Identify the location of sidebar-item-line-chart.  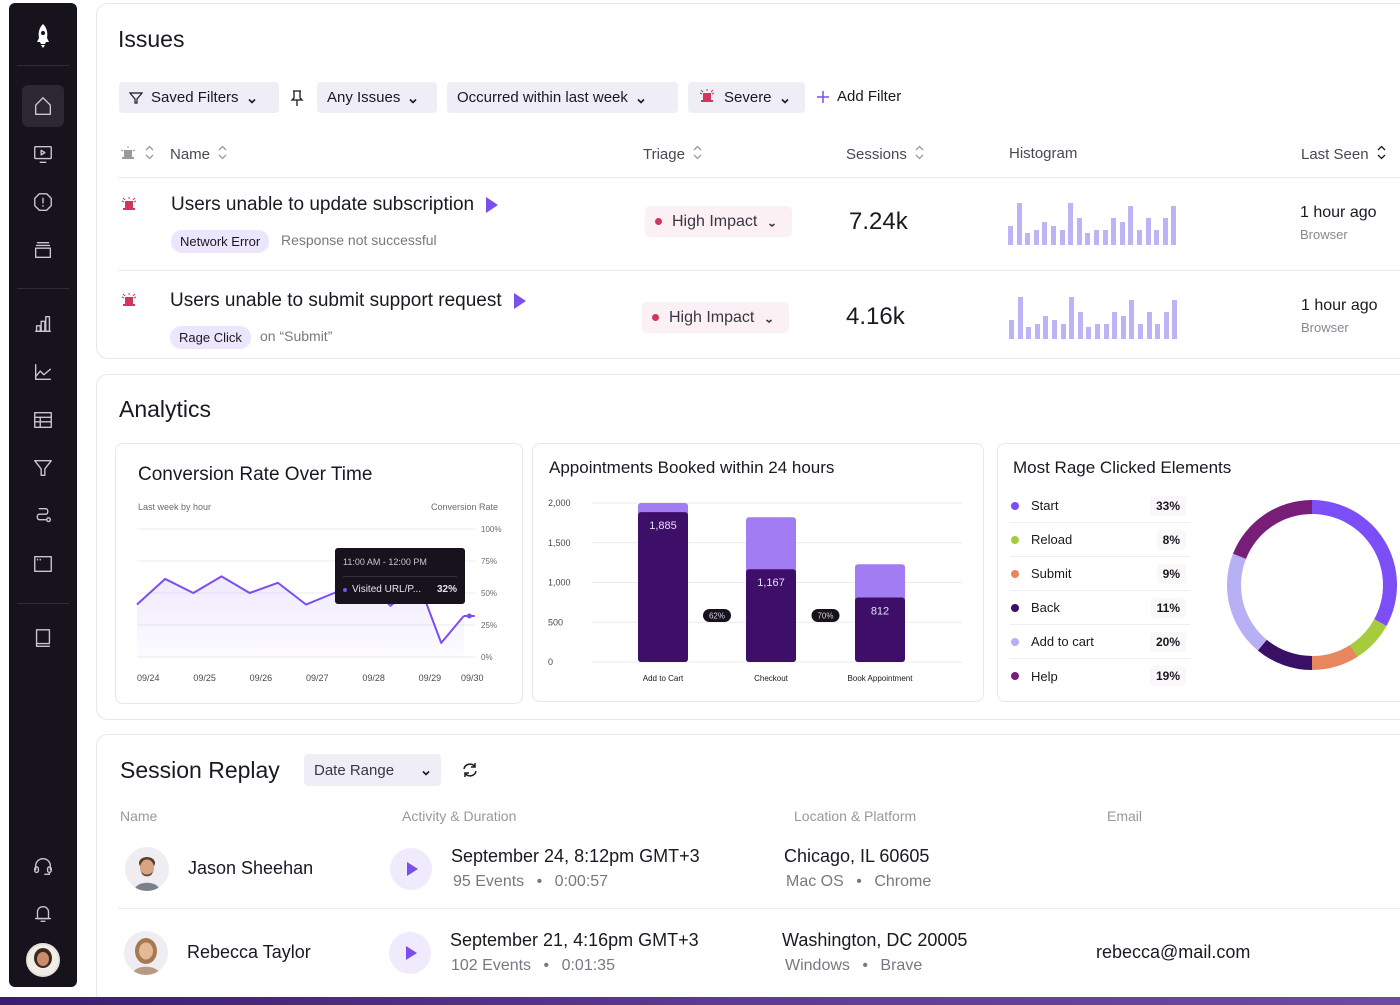
(43, 372).